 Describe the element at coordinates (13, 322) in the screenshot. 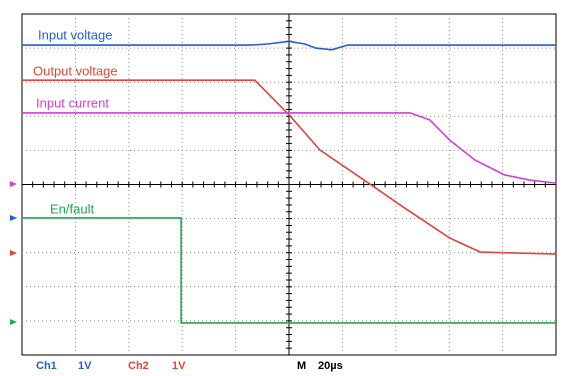

I see `ch3-marker` at that location.